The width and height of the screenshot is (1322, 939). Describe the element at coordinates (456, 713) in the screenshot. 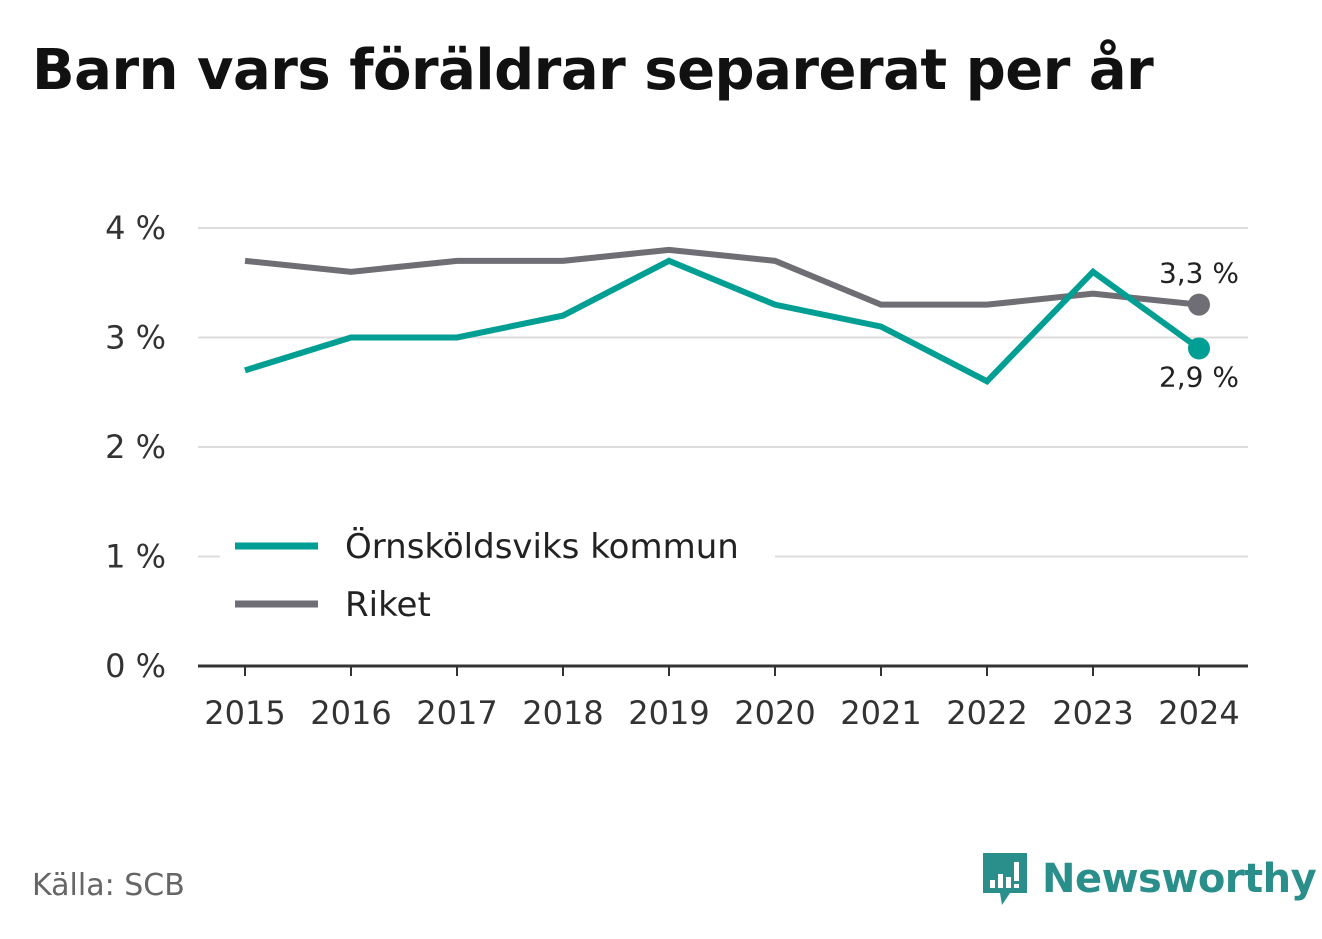

I see `x-tick-label: 2017` at that location.